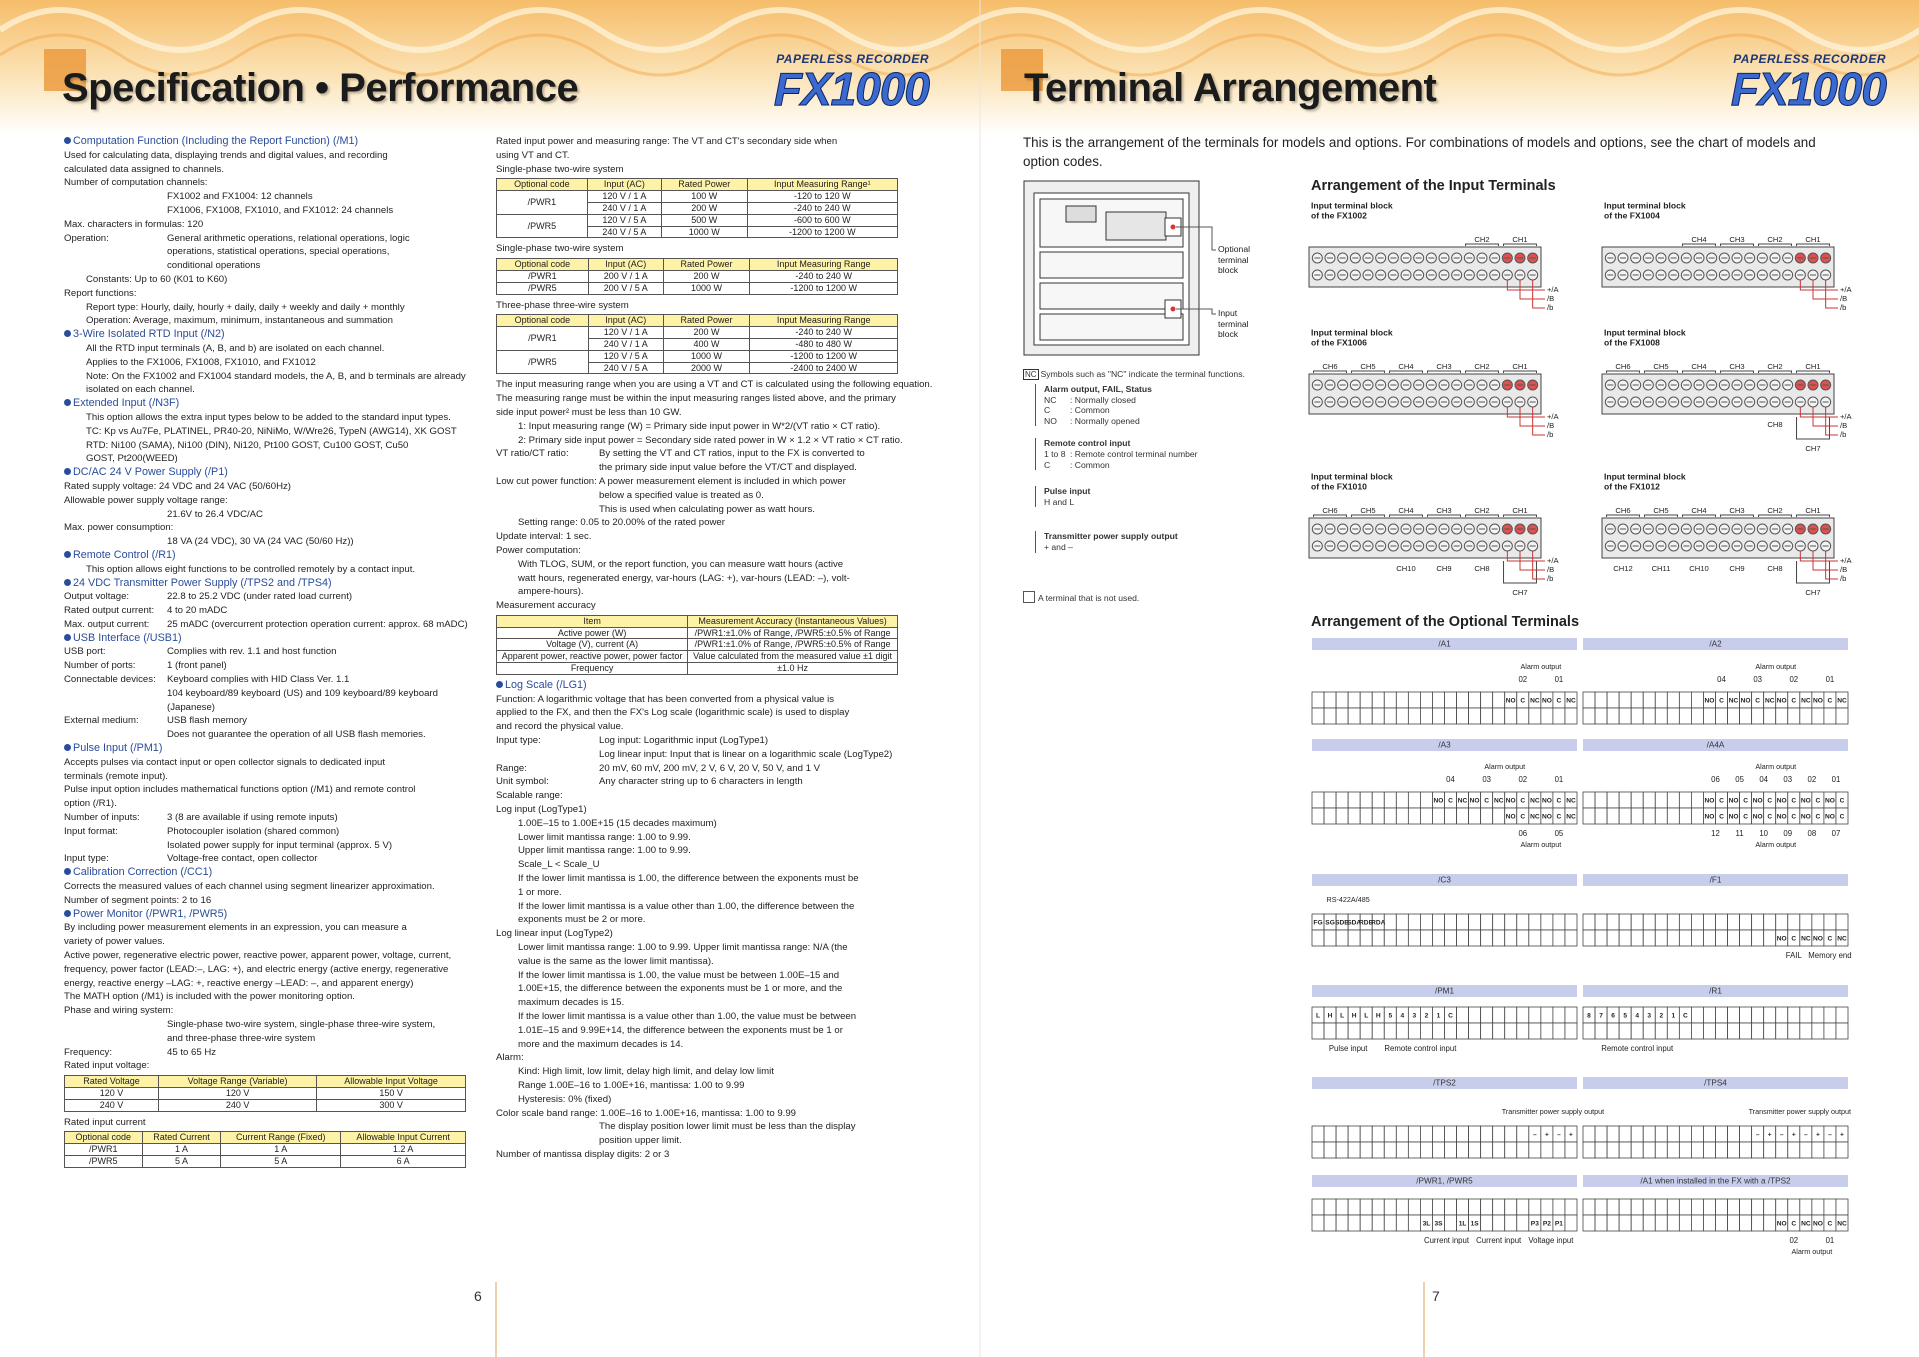 The height and width of the screenshot is (1357, 1919). What do you see at coordinates (1444, 1181) in the screenshot?
I see `panel-name: /PWR1, /PWR5` at bounding box center [1444, 1181].